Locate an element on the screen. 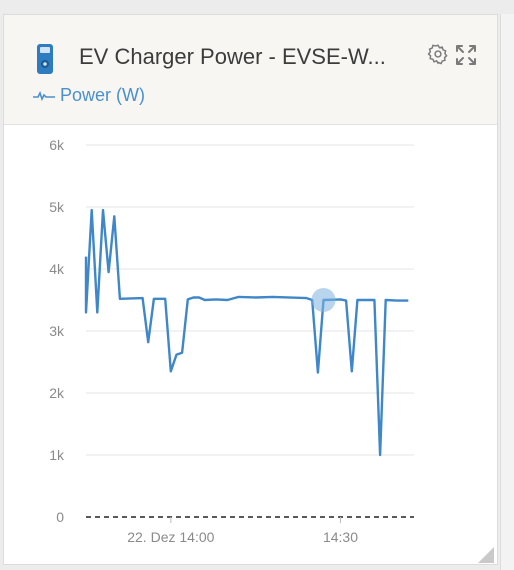  legend-power: Power (W) is located at coordinates (88, 95).